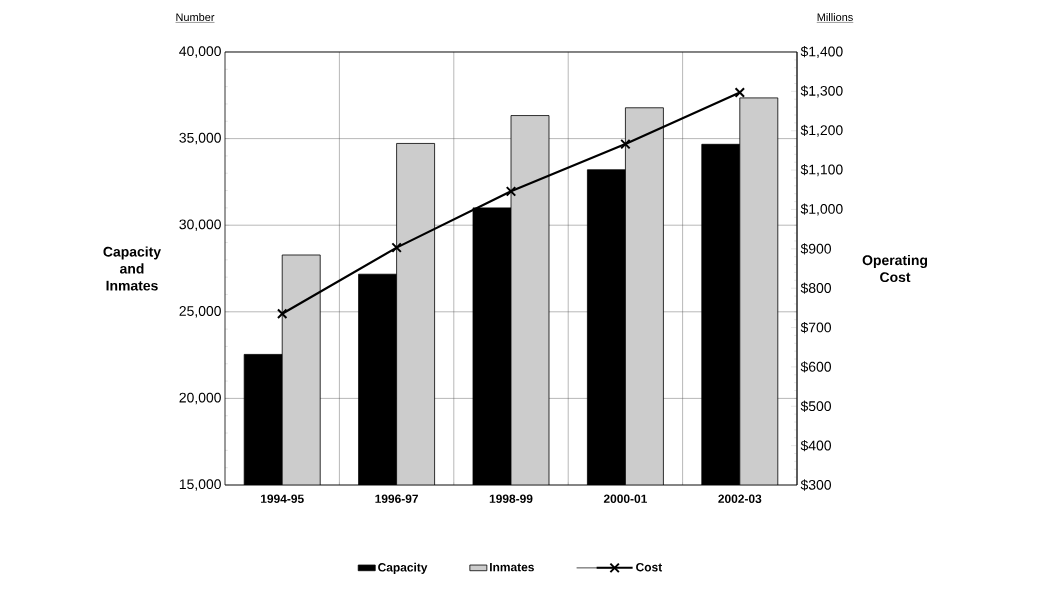 The image size is (1039, 604). Describe the element at coordinates (816, 367) in the screenshot. I see `y2-tick-label: $600` at that location.